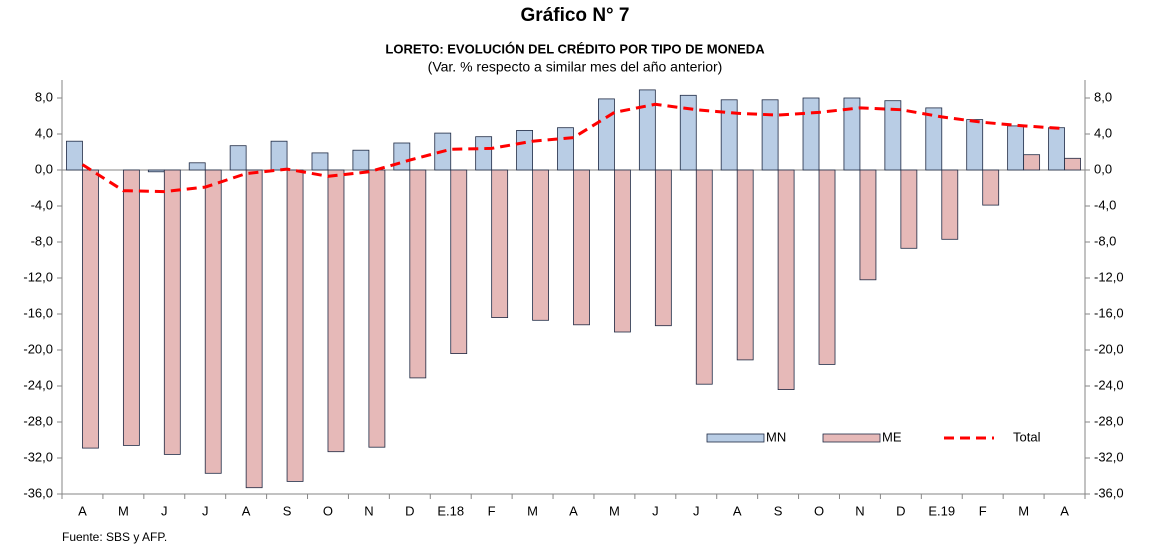 The image size is (1150, 552). Describe the element at coordinates (1105, 240) in the screenshot. I see `y2-tick-label: -8,0` at that location.